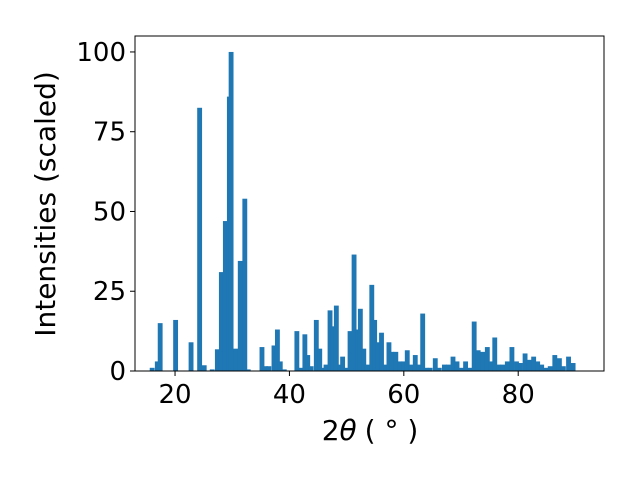 Image resolution: width=640 pixels, height=484 pixels. I want to click on x-tick-label: 20, so click(174, 395).